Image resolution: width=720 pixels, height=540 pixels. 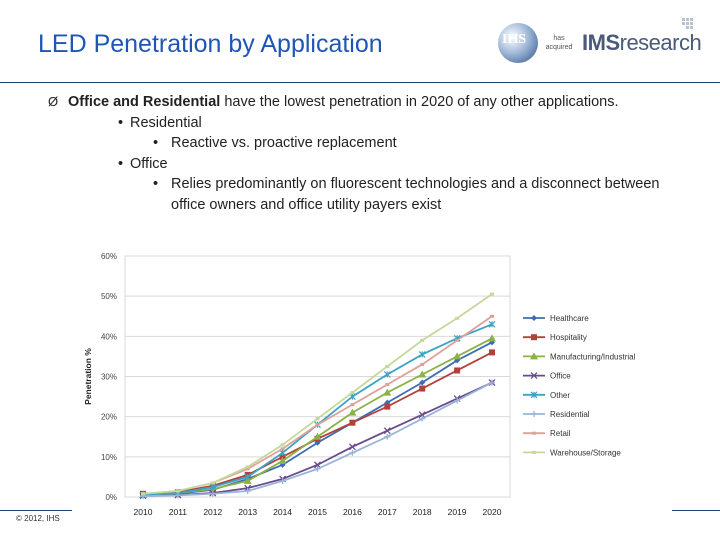 I want to click on legend-entry: Other, so click(x=560, y=395).